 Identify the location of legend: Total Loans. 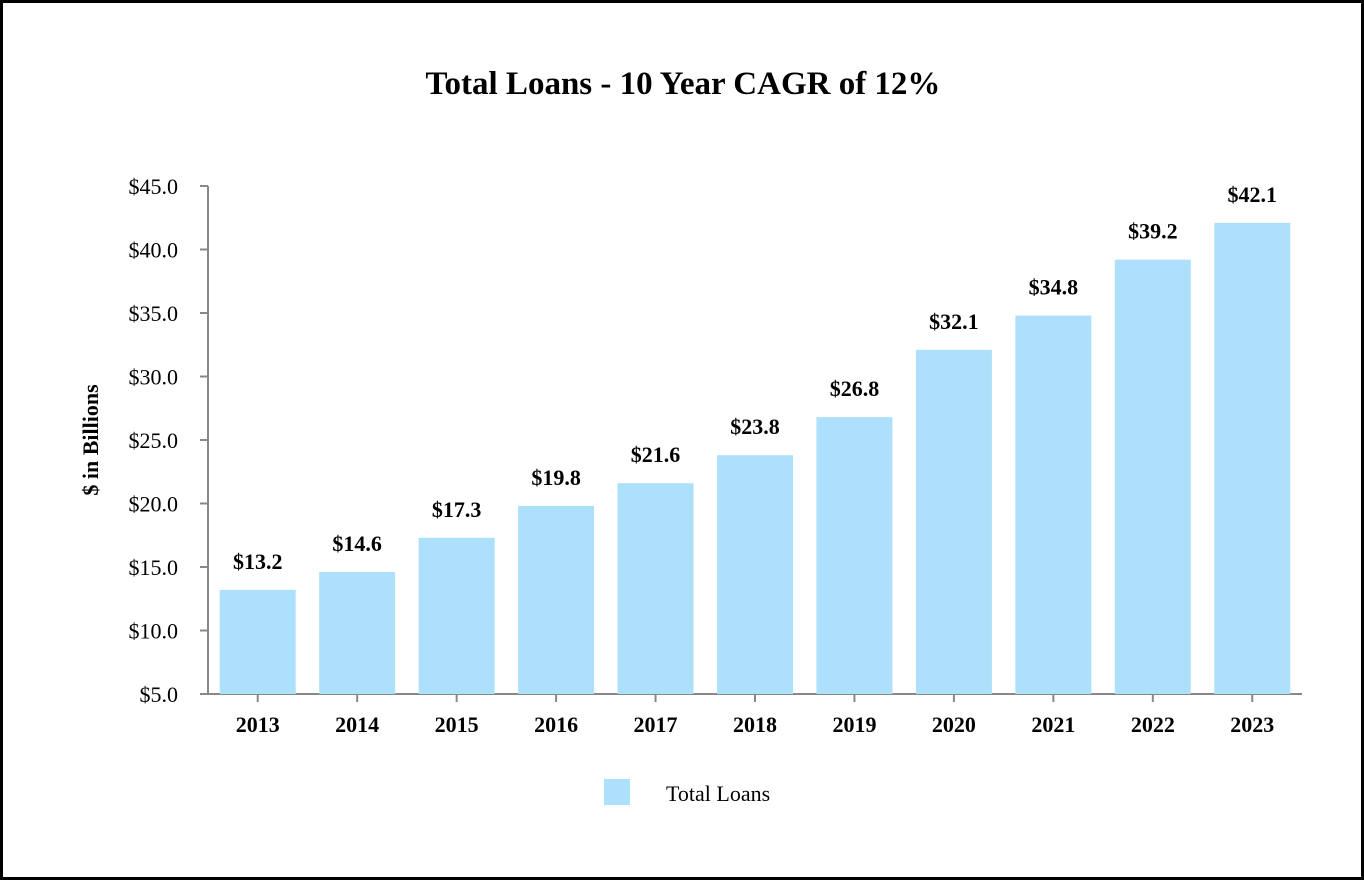
(687, 792).